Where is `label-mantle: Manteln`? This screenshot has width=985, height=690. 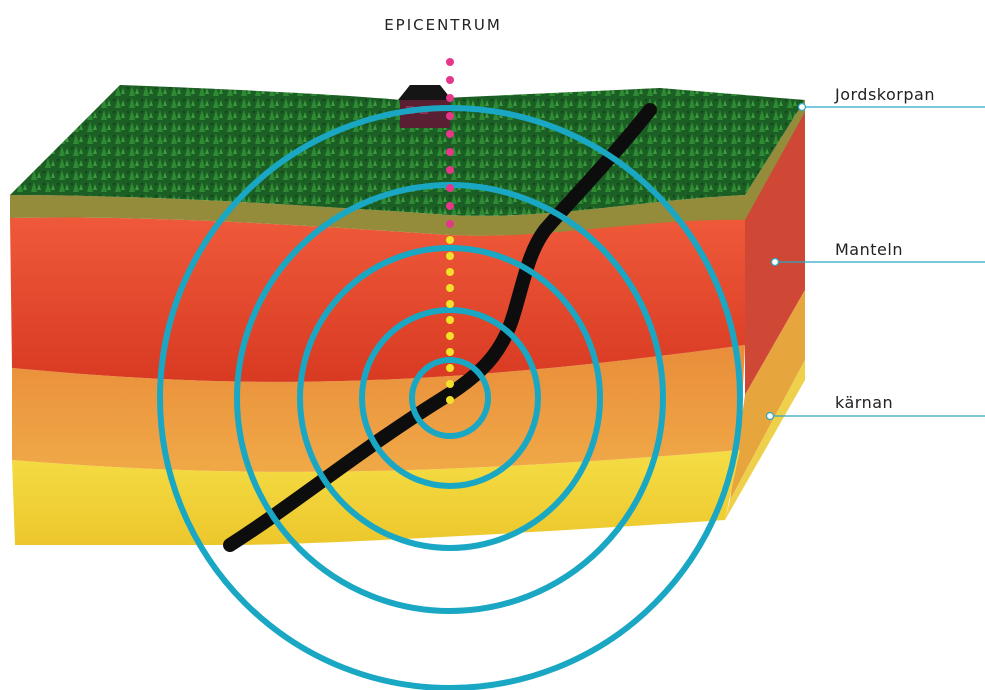
label-mantle: Manteln is located at coordinates (869, 249).